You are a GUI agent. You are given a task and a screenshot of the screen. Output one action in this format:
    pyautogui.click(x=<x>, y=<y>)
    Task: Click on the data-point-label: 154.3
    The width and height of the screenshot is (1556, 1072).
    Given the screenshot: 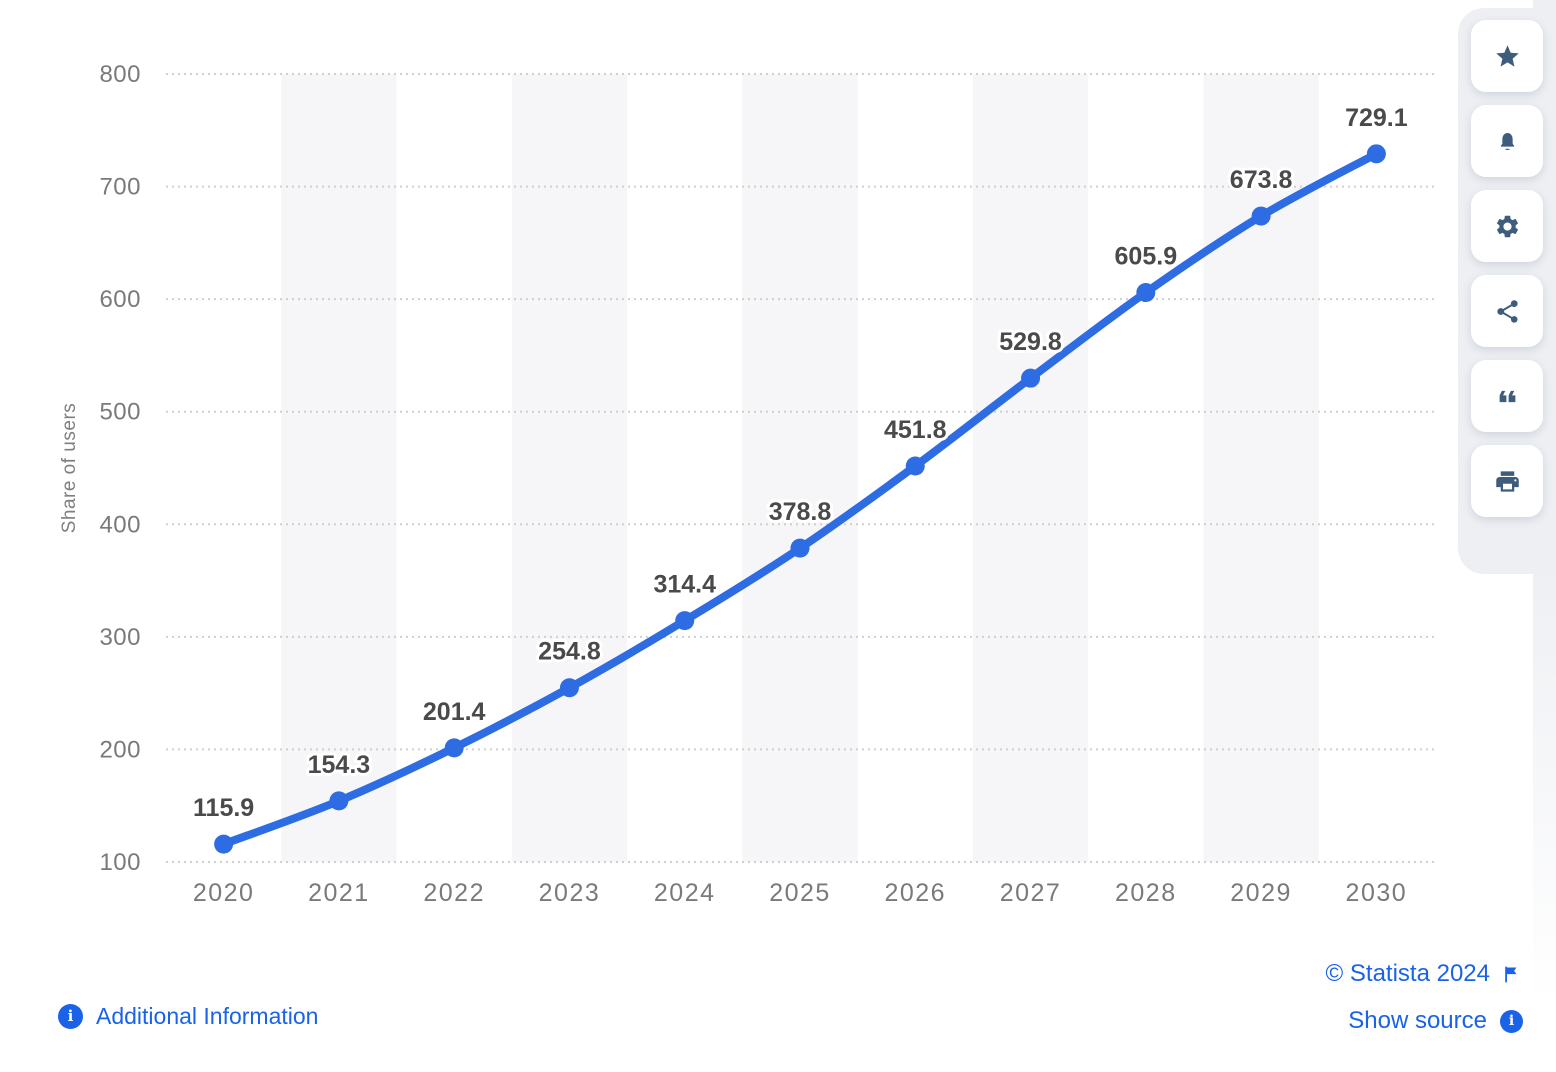 What is the action you would take?
    pyautogui.click(x=339, y=765)
    